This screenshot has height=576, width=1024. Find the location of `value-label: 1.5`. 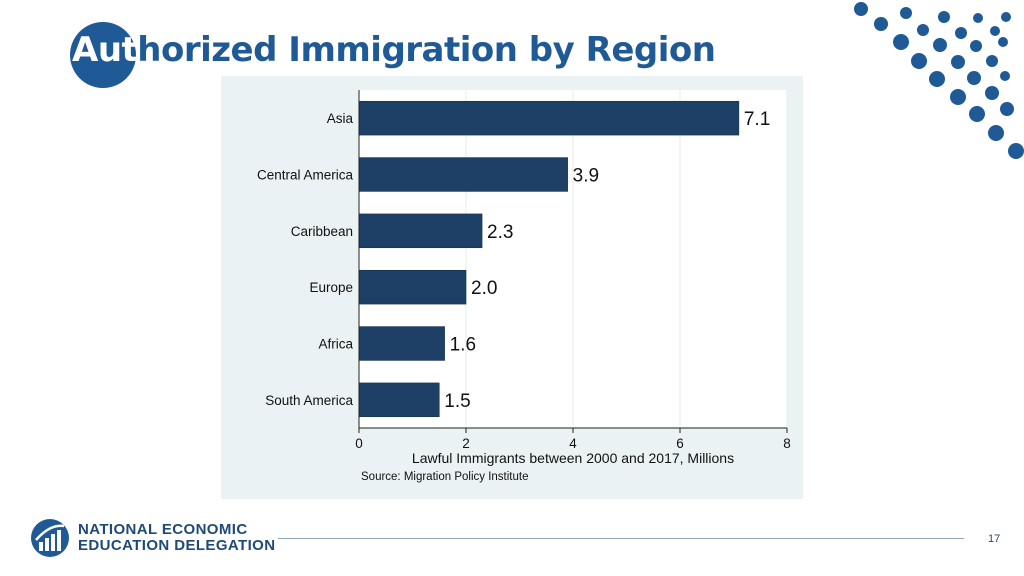

value-label: 1.5 is located at coordinates (457, 401).